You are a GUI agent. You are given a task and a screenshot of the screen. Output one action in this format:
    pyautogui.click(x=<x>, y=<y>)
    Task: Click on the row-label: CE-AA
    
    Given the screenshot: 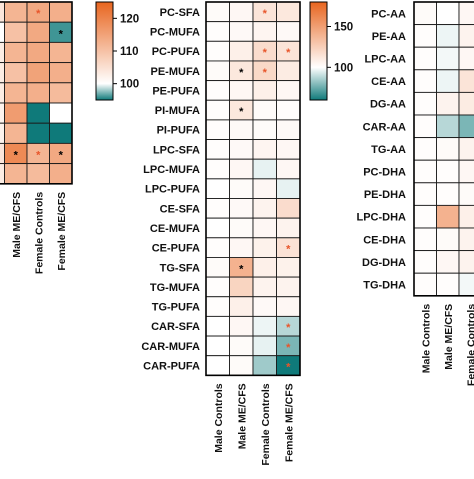 What is the action you would take?
    pyautogui.click(x=388, y=82)
    